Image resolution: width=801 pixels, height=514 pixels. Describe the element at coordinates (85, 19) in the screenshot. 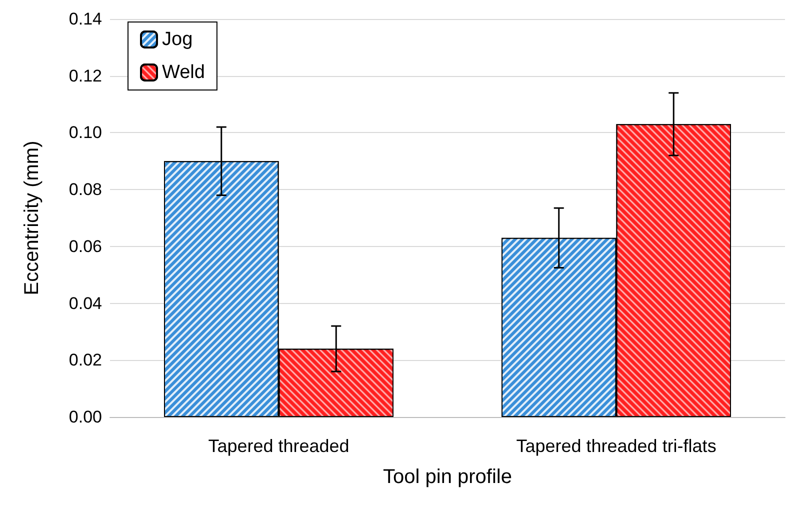

I see `y-tick-label: 0.14` at that location.